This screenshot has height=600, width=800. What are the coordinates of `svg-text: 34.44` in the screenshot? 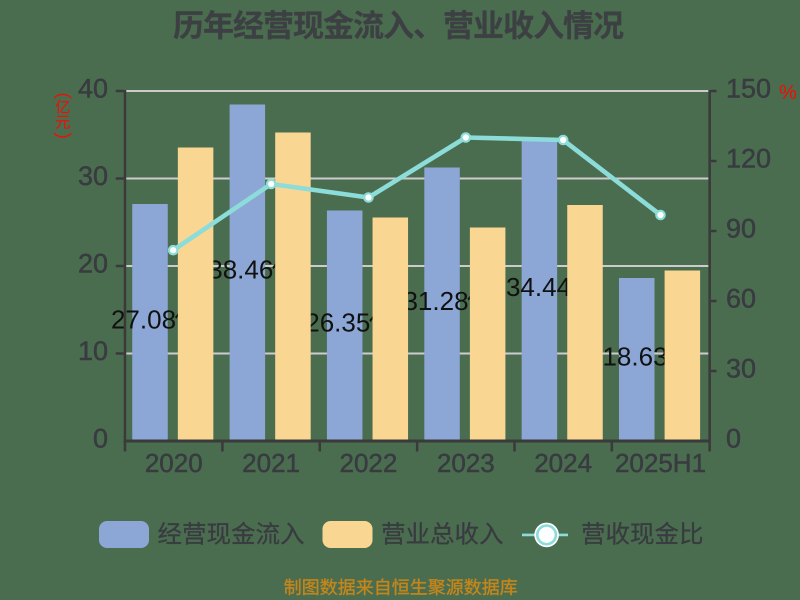 It's located at (538, 287).